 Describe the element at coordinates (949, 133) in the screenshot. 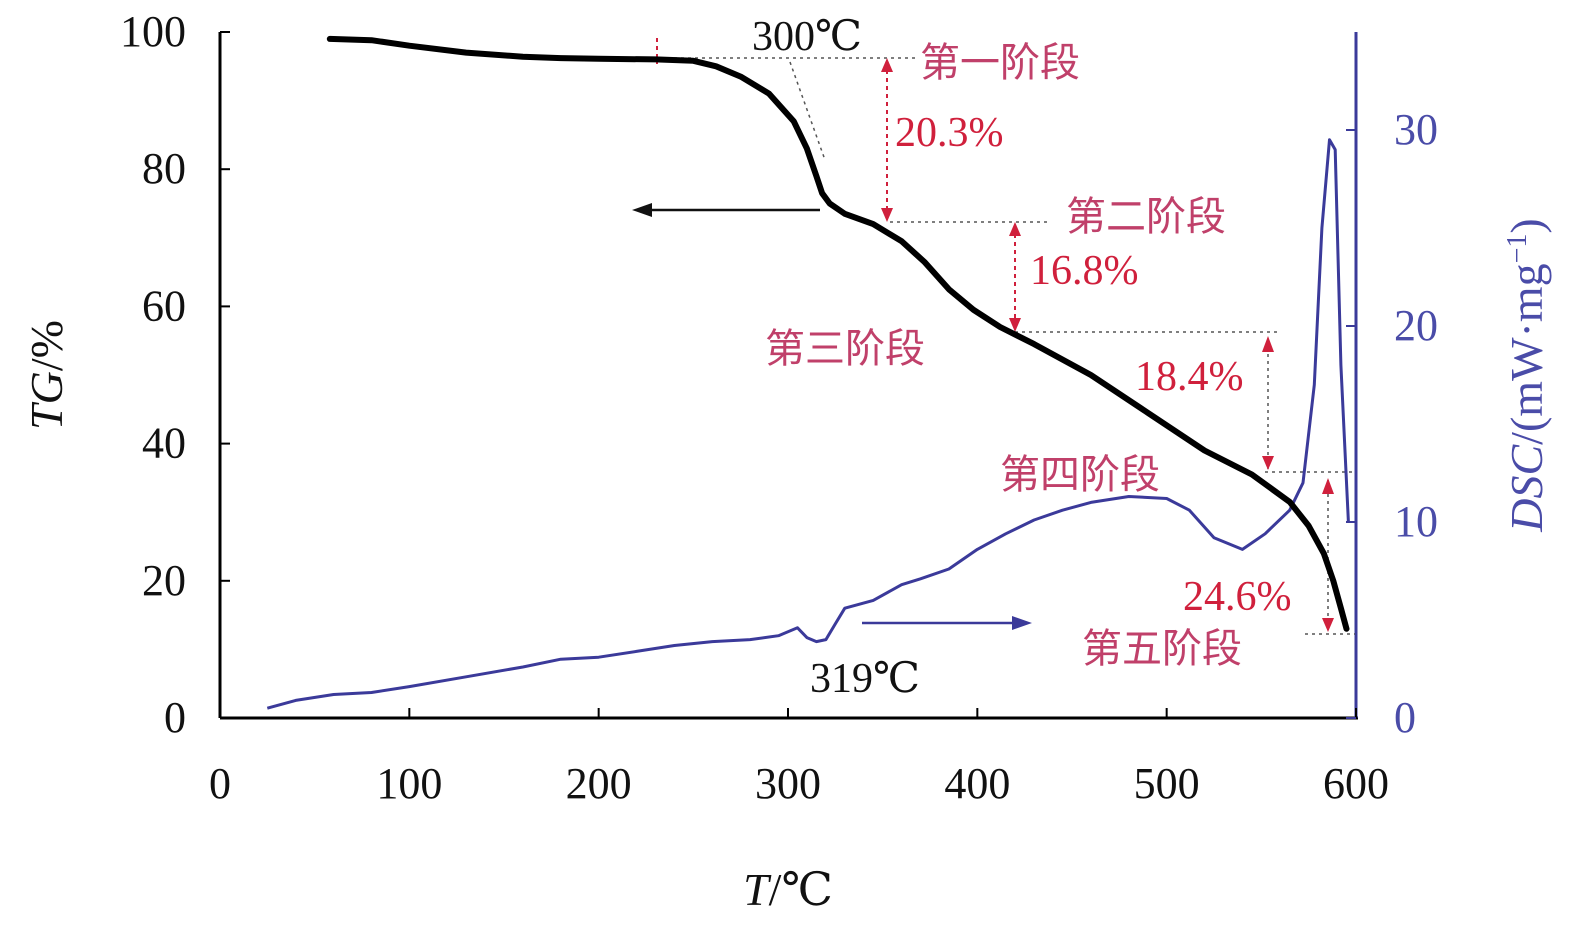

I see `annotation-pct-stage1: 20.3%` at that location.